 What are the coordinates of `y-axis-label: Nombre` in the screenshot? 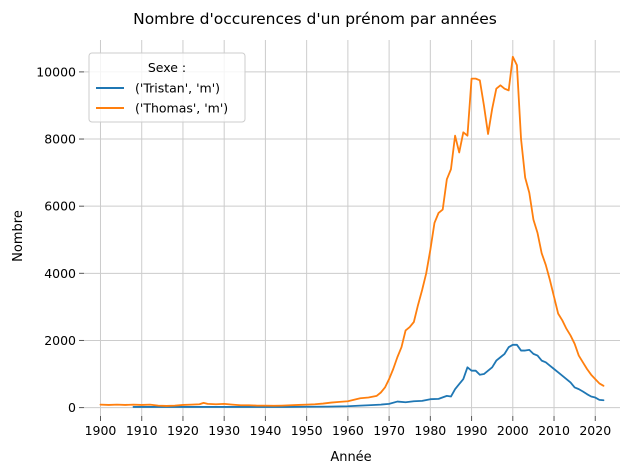 It's located at (18, 236).